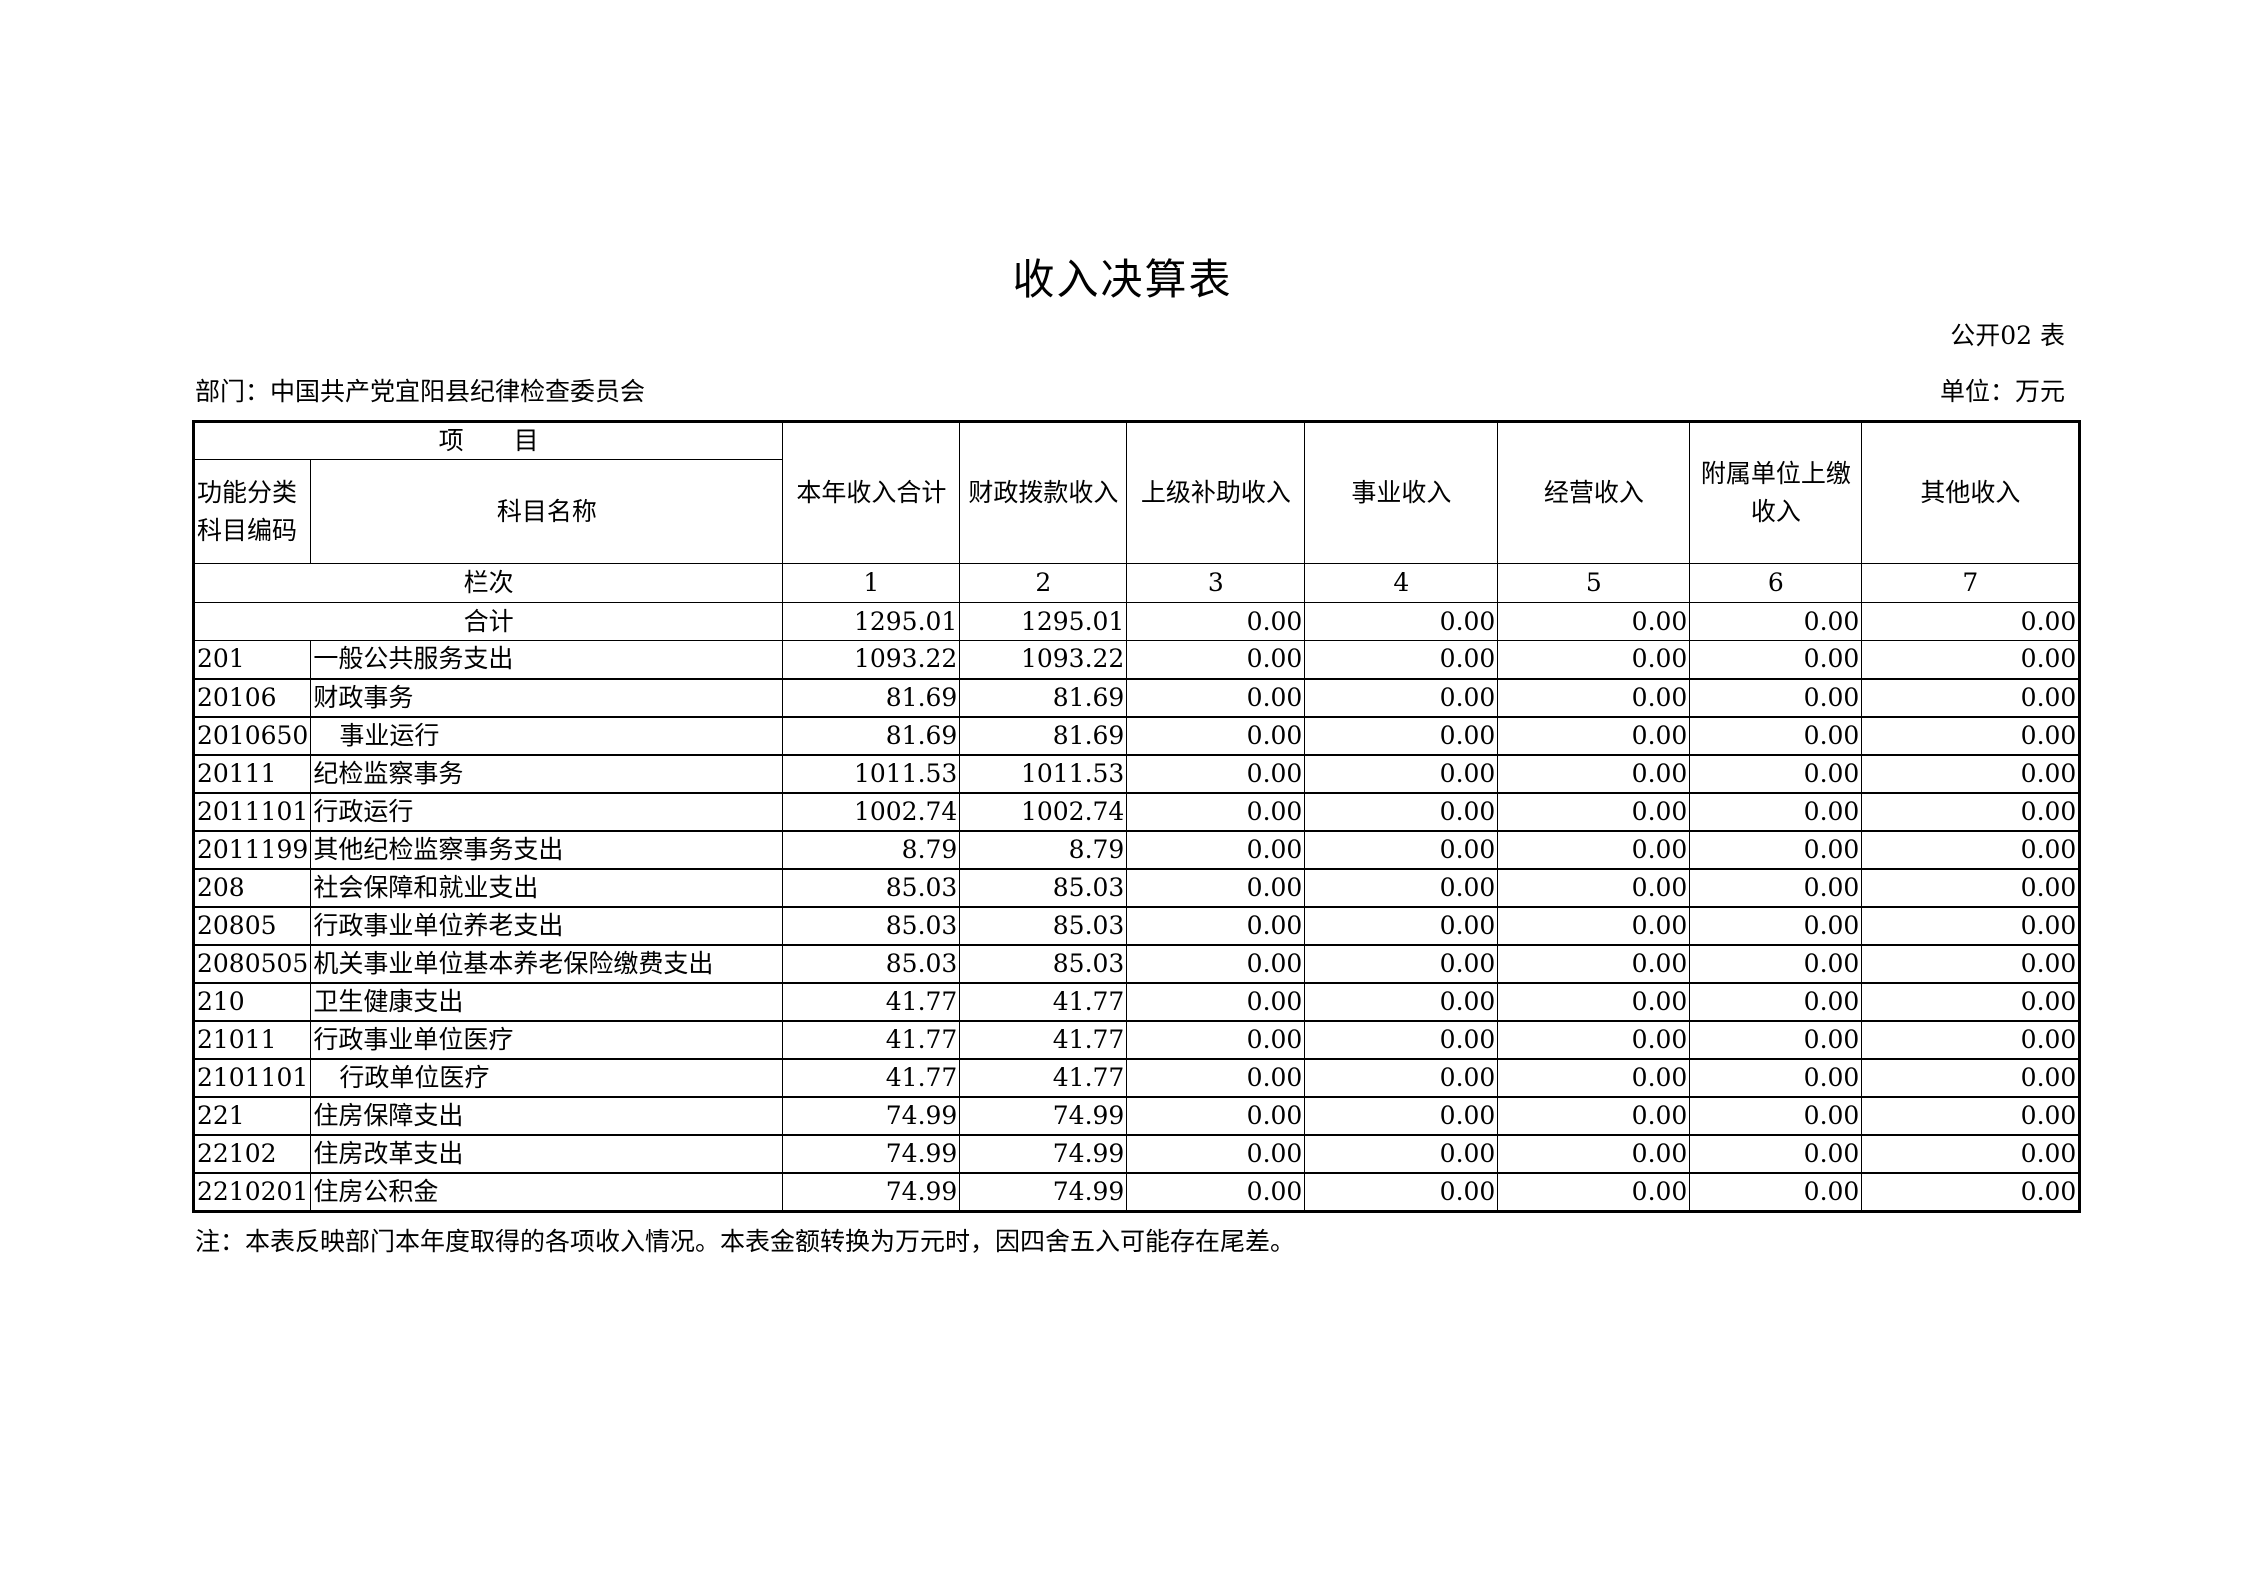  What do you see at coordinates (1043, 660) in the screenshot?
I see `row-value: 1093.22` at bounding box center [1043, 660].